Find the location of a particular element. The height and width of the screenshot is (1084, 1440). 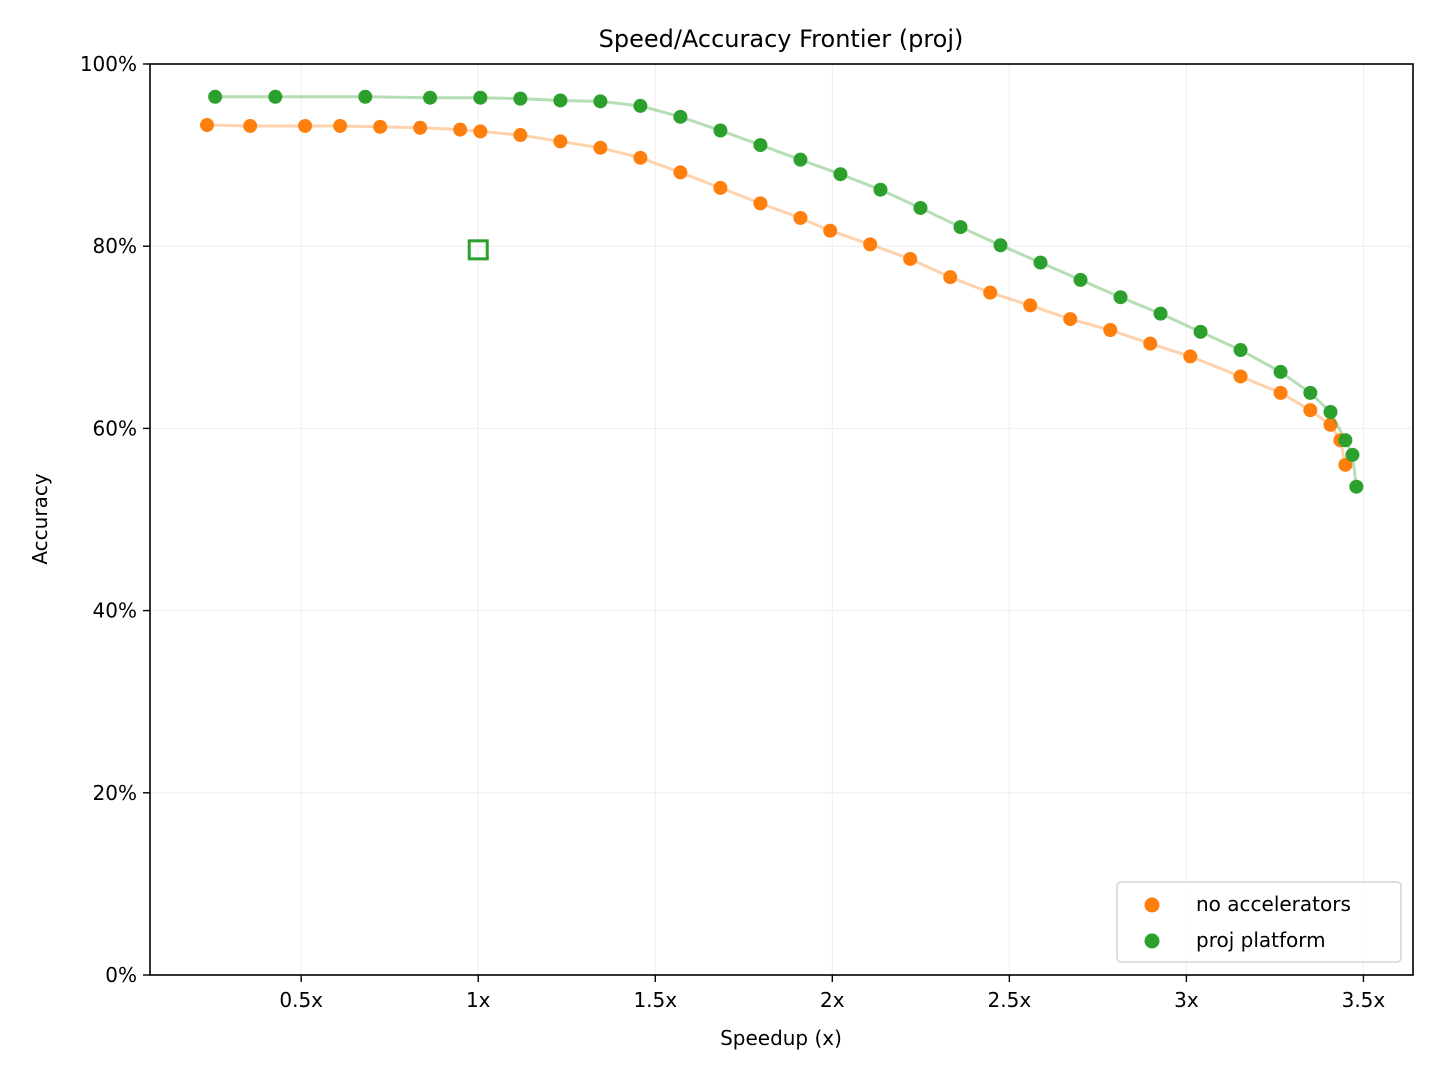

x-tick-label: 0.5x is located at coordinates (301, 1000).